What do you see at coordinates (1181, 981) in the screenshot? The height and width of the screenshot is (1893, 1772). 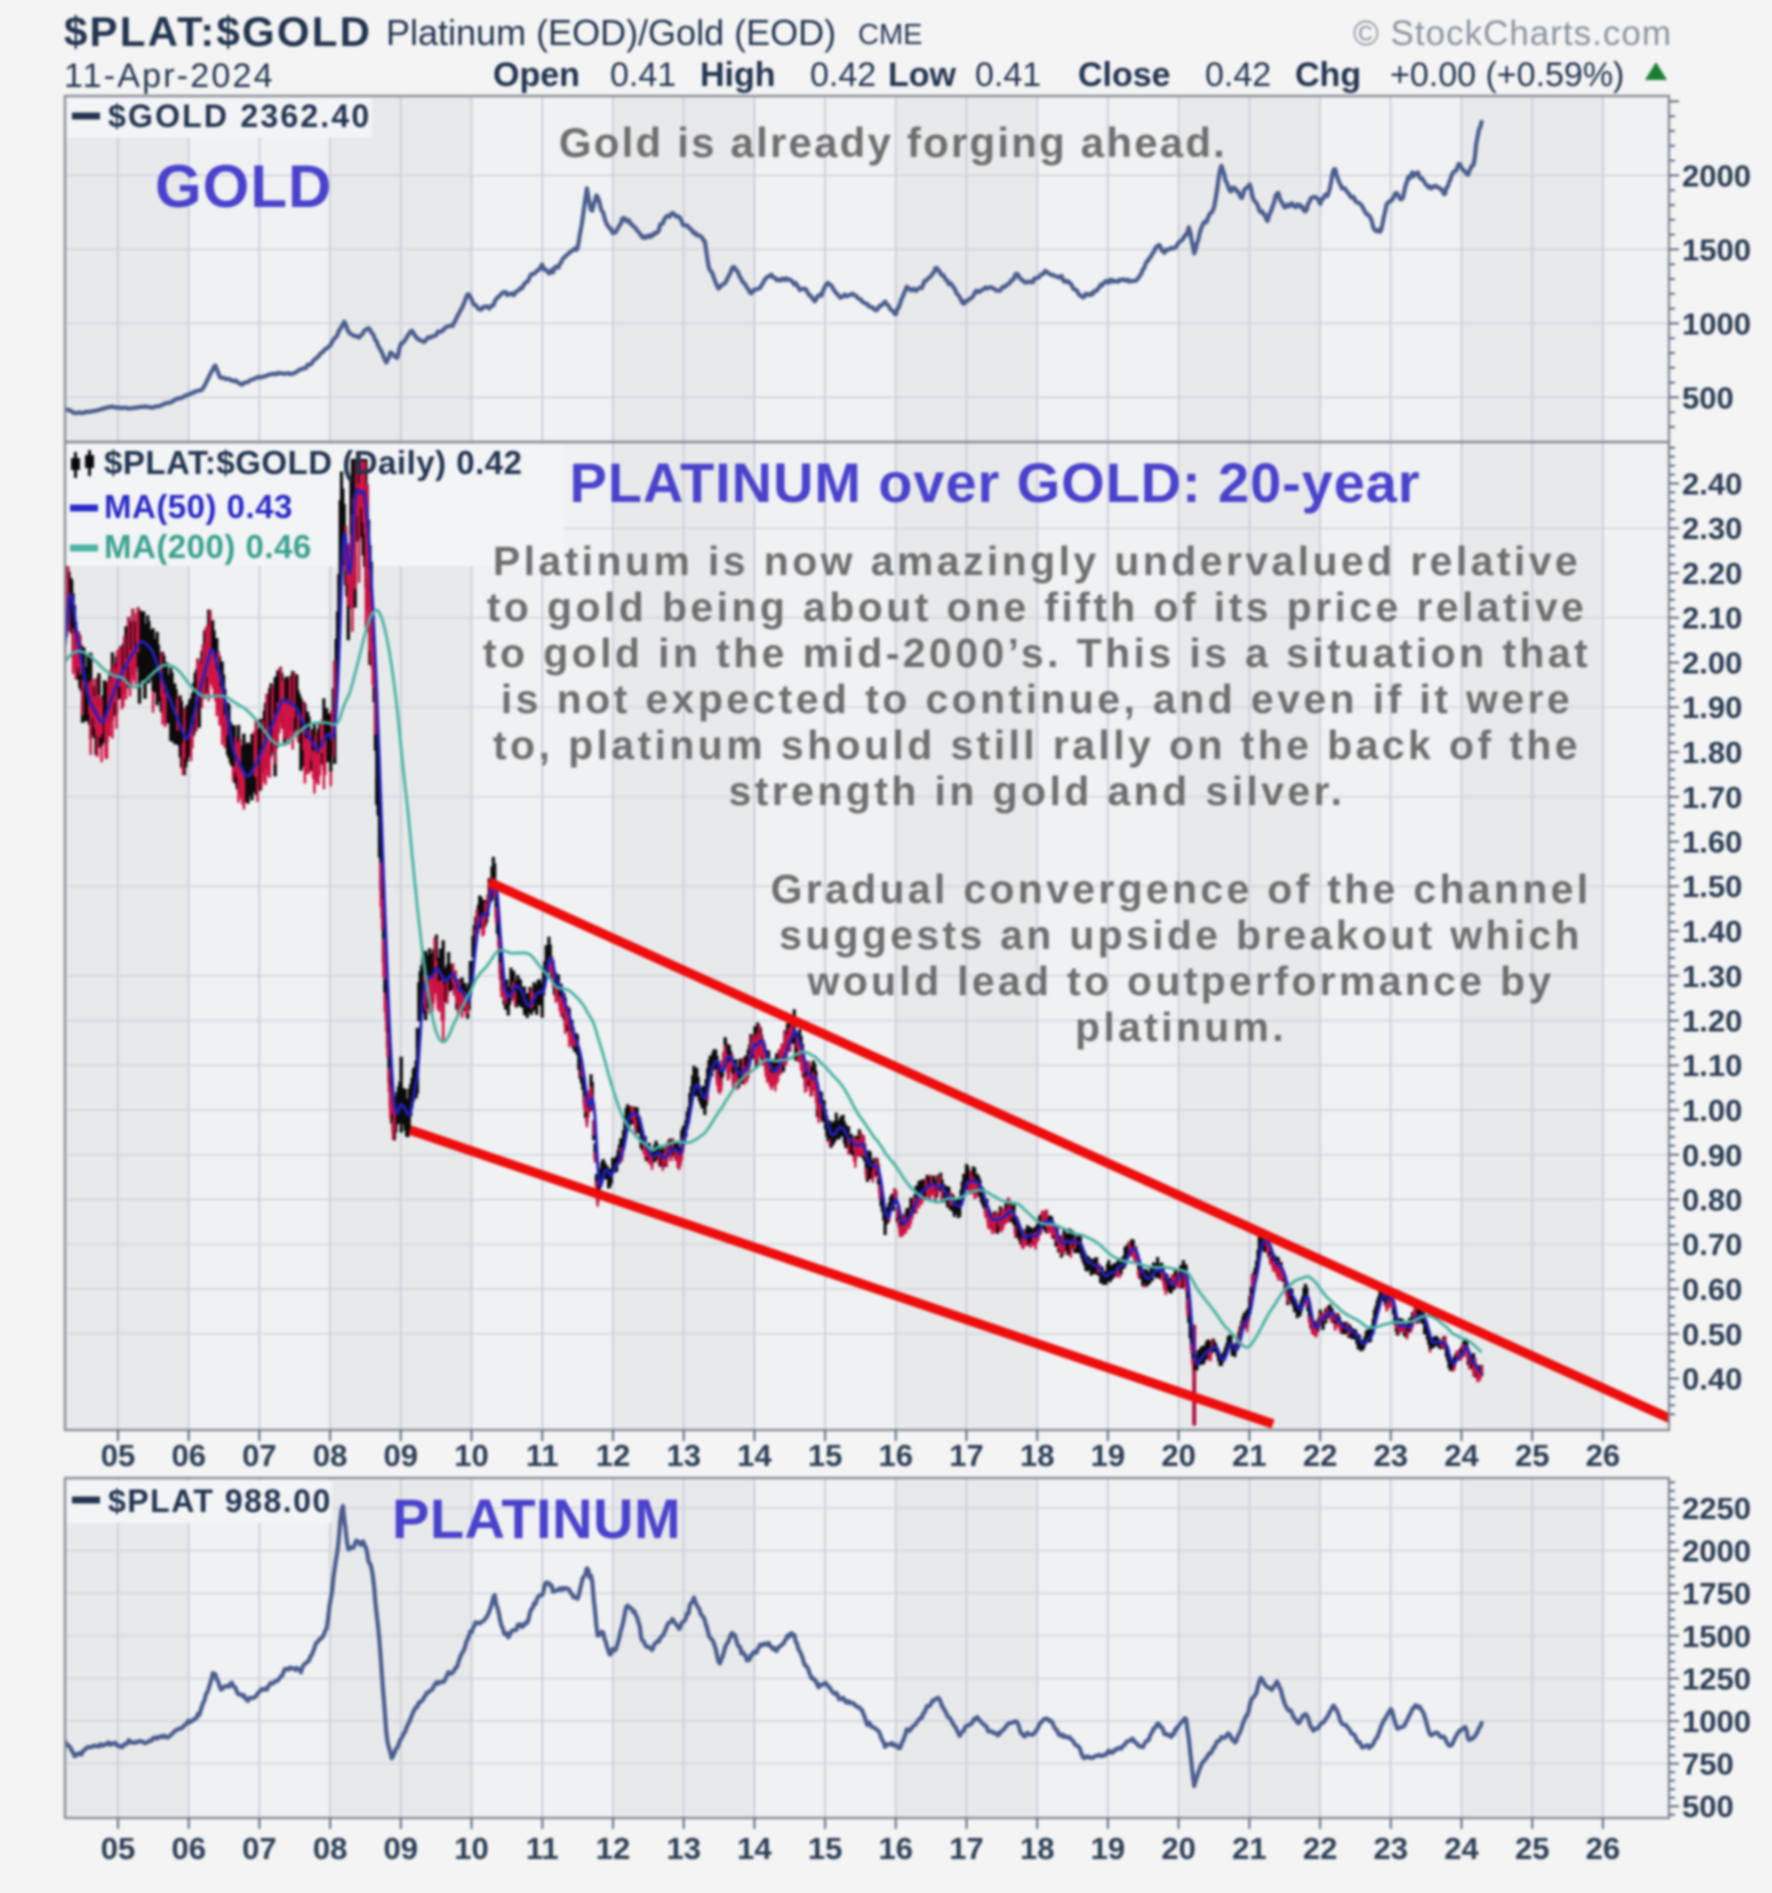 I see `svg-text:would lead to outperformance b: would lead to outperformance by` at bounding box center [1181, 981].